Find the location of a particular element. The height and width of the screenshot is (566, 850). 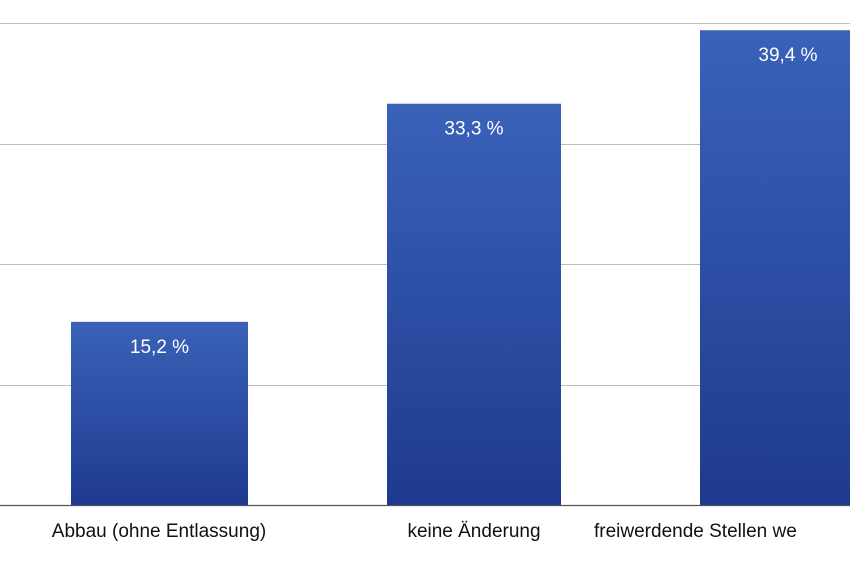

bar-value-label: 39,4 % is located at coordinates (787, 55).